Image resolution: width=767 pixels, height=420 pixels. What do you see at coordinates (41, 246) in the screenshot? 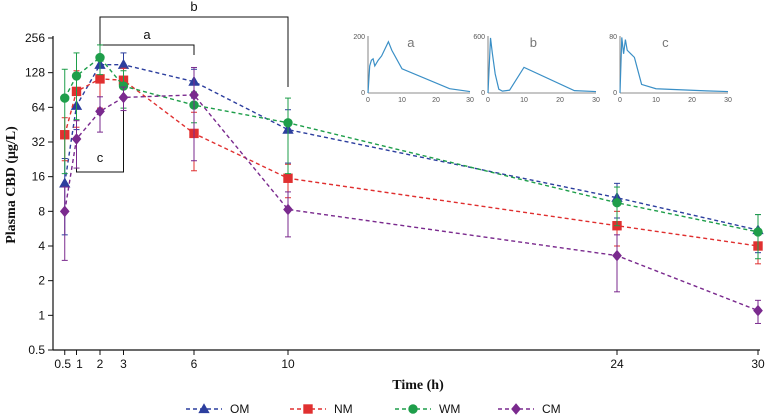
I see `y-tick-label: 4` at bounding box center [41, 246].